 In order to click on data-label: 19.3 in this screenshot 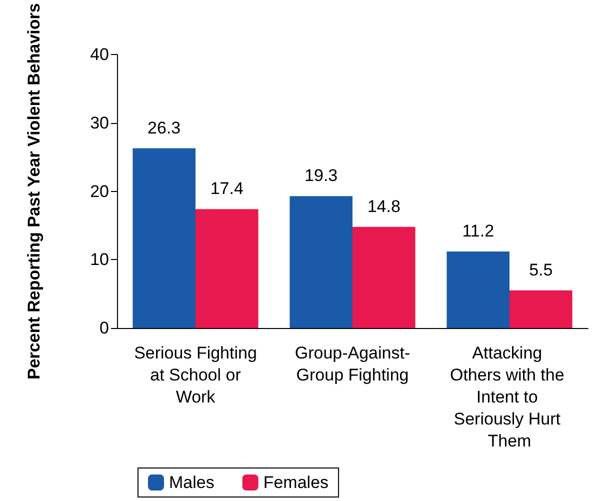, I will do `click(321, 176)`.